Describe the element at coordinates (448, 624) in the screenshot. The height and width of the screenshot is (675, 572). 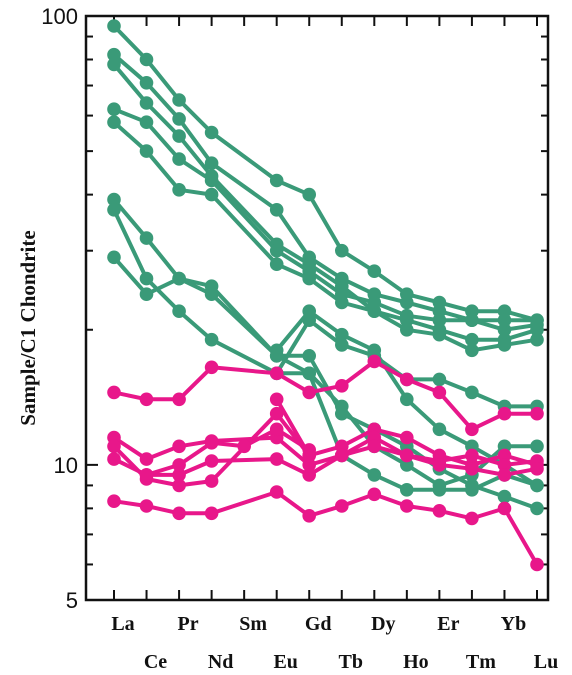
I see `x-tick-label: Er` at that location.